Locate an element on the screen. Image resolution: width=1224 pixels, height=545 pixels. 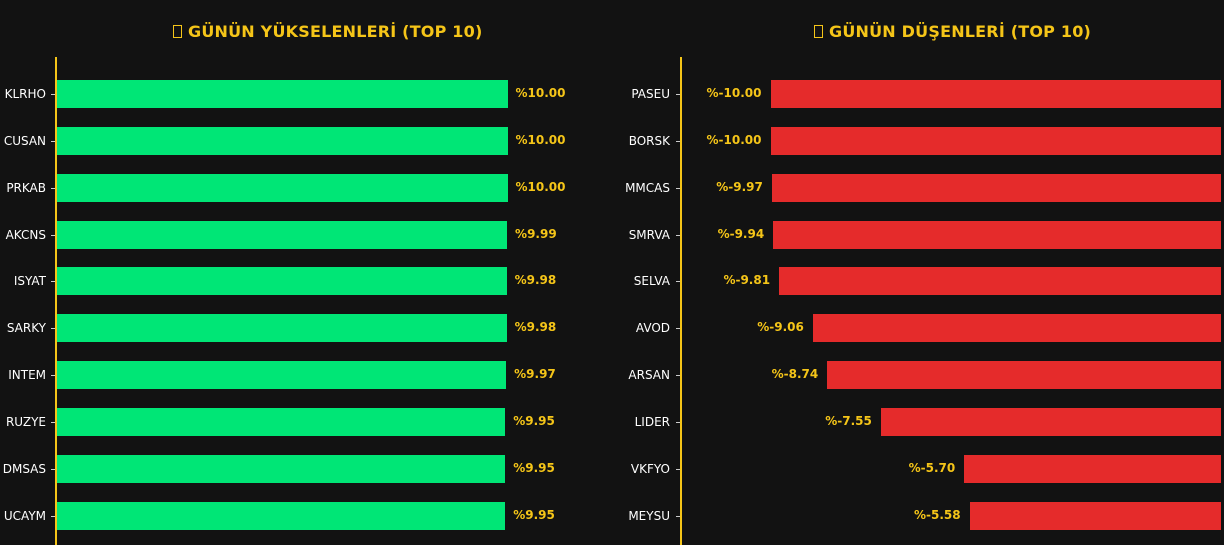
ticker-label: AVOD is located at coordinates (652, 328).